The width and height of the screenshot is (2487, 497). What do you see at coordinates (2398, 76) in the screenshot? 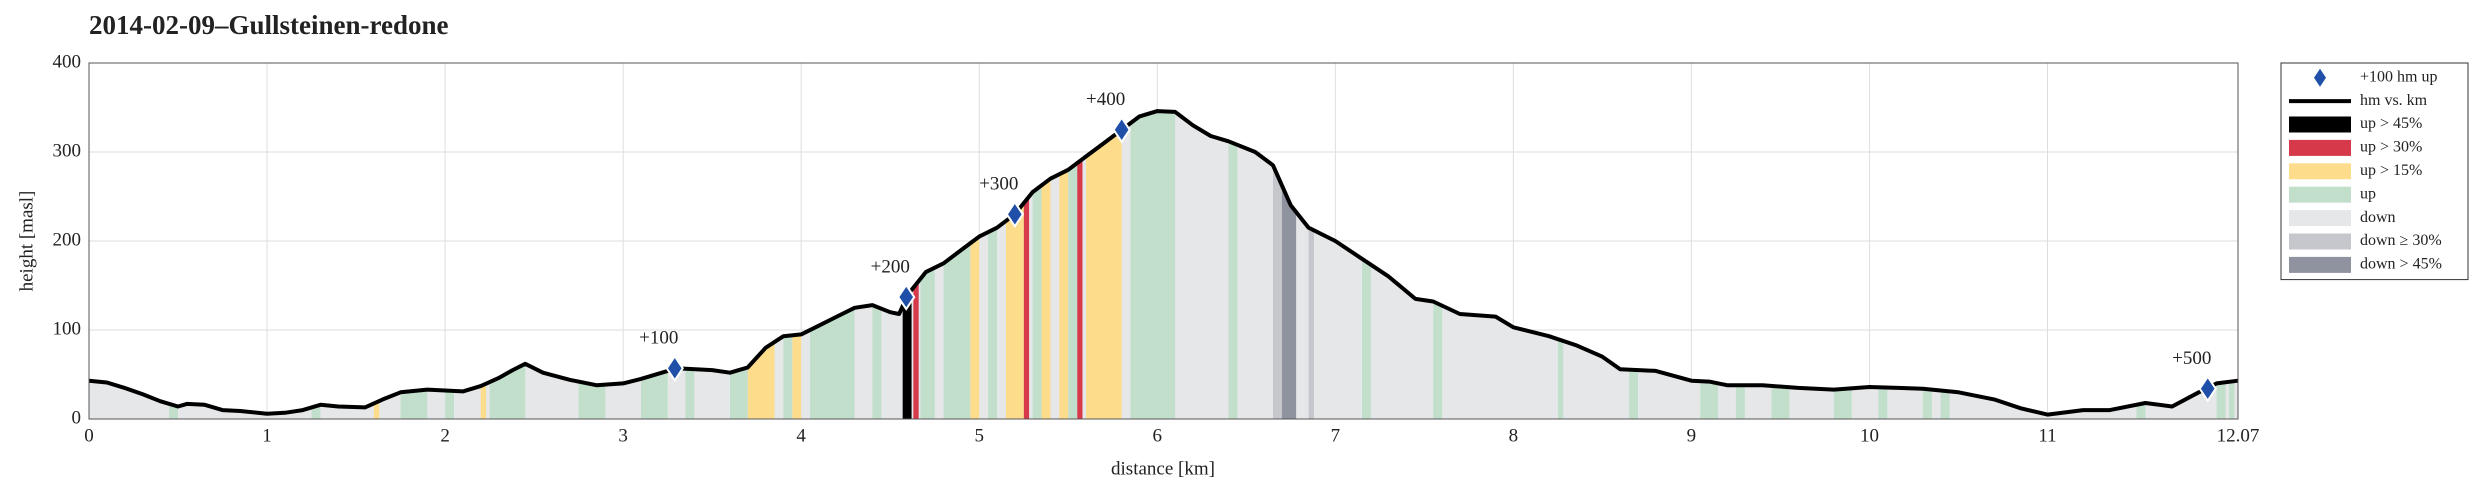
I see `legend-label: +100 hm up` at bounding box center [2398, 76].